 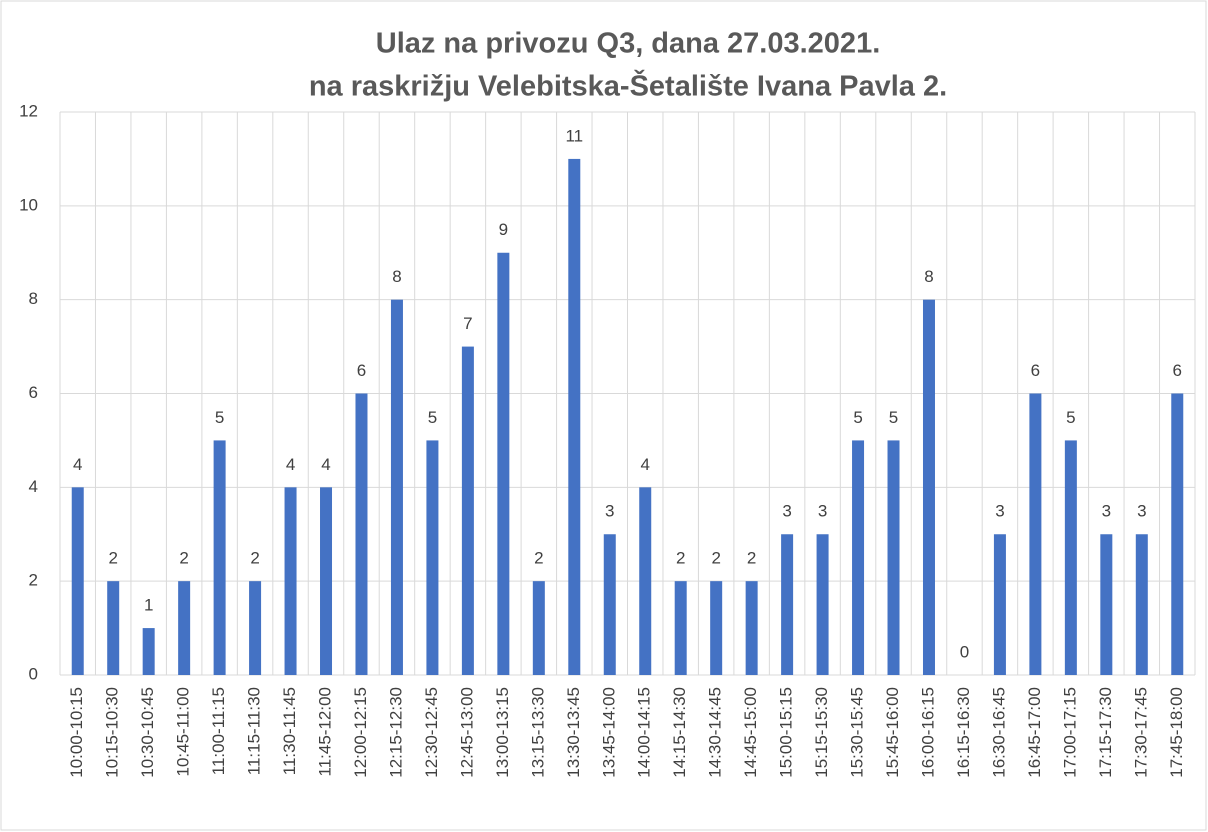 I want to click on x-tick-label: 14:00-14:15, so click(x=644, y=732).